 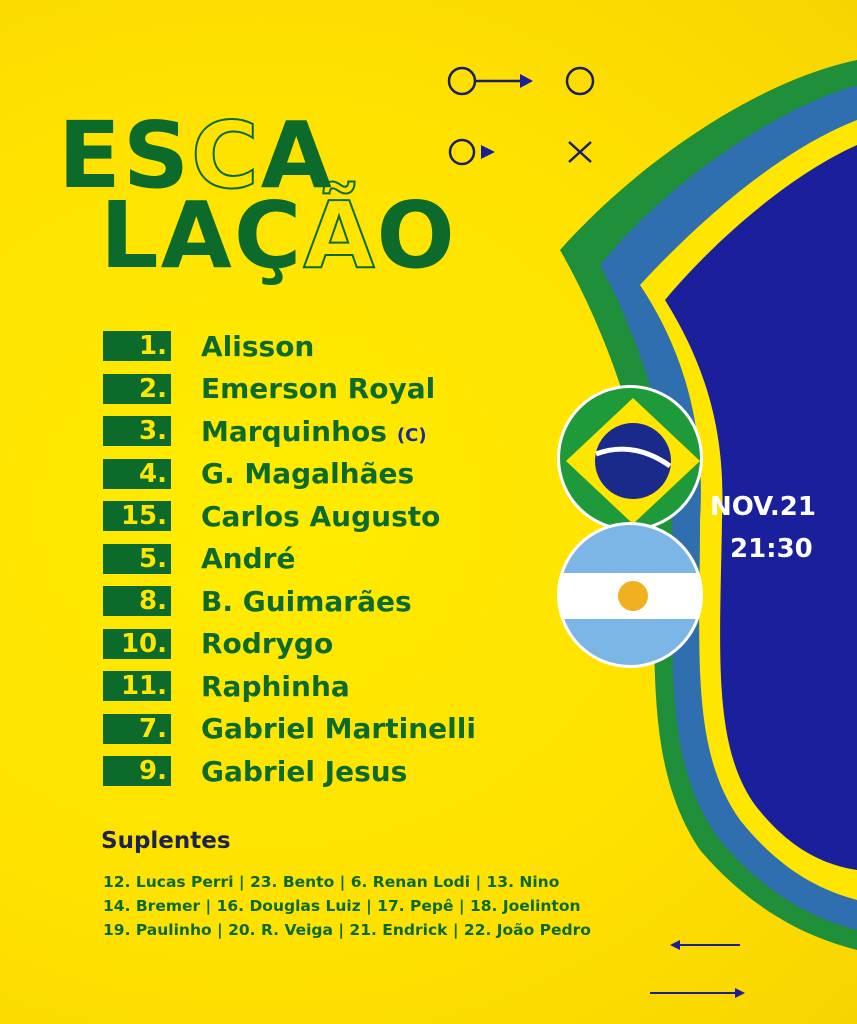 What do you see at coordinates (318, 388) in the screenshot?
I see `player-name: Emerson Royal` at bounding box center [318, 388].